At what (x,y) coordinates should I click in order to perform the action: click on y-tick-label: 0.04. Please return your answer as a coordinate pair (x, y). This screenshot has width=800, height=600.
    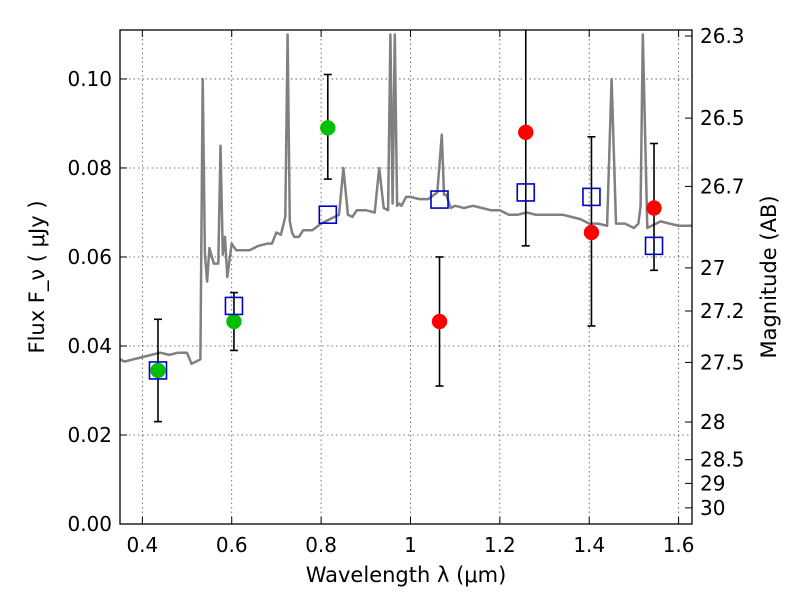
    Looking at the image, I should click on (89, 346).